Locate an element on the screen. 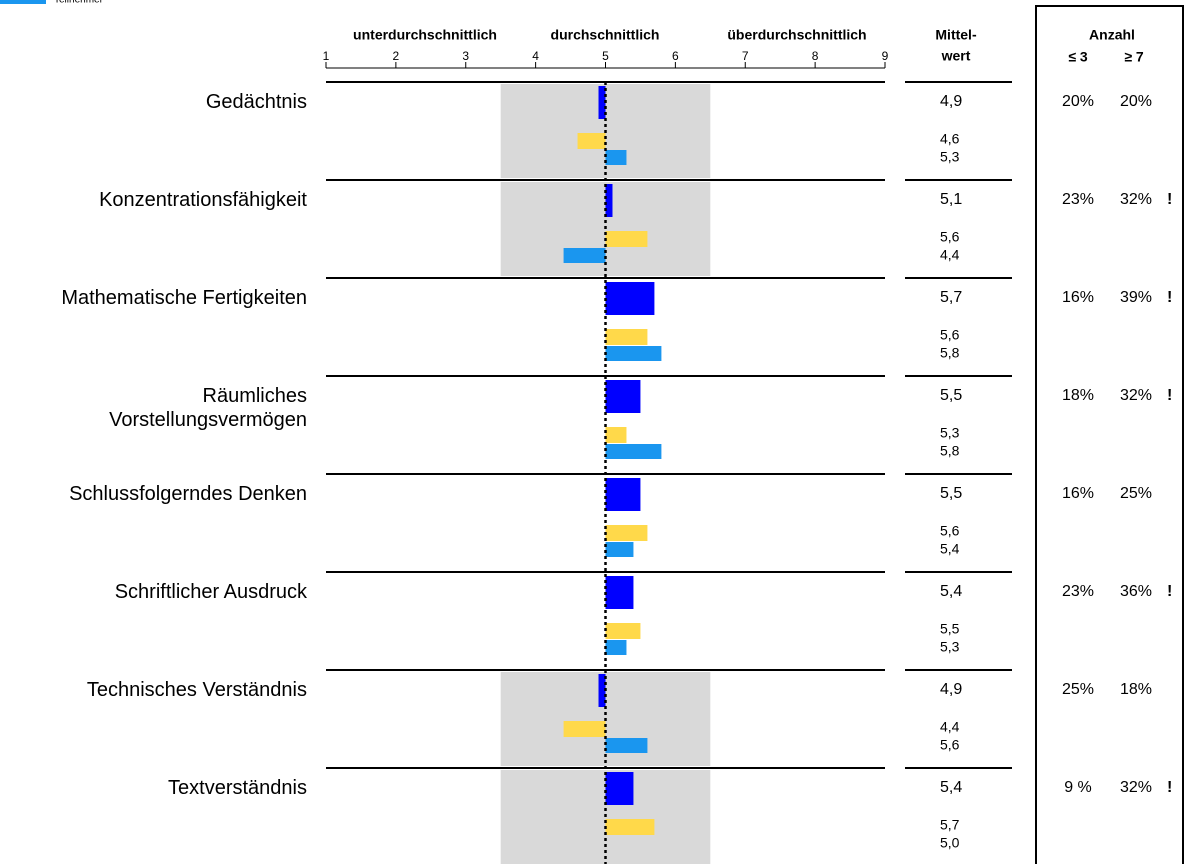  x-tick-label: 5 is located at coordinates (605, 56).